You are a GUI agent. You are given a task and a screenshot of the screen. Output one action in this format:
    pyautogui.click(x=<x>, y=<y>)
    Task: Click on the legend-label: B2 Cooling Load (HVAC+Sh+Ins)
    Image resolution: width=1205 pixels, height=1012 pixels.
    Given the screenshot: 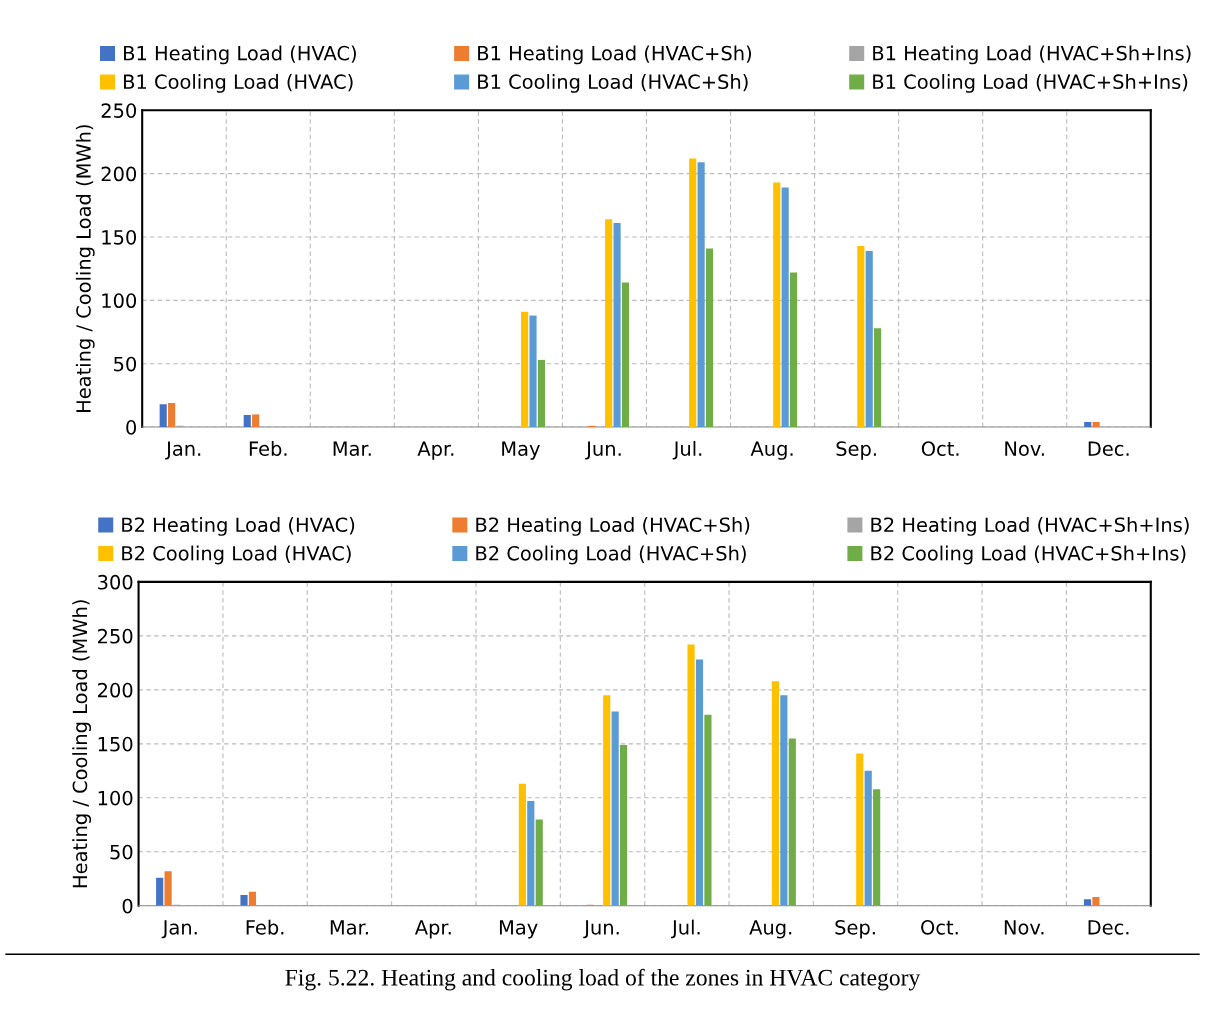 What is the action you would take?
    pyautogui.click(x=1028, y=555)
    